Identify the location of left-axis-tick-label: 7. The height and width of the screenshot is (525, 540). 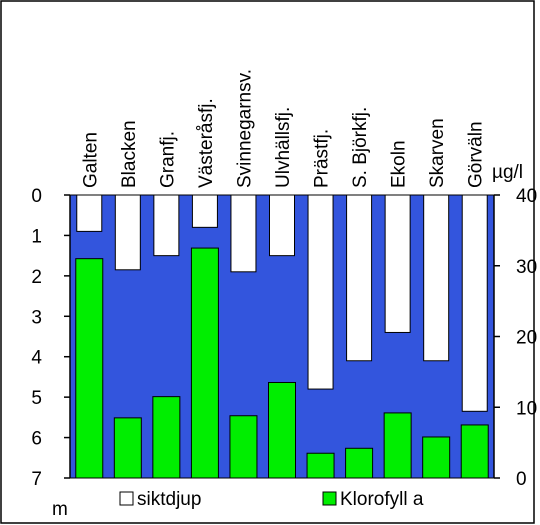
(36, 479).